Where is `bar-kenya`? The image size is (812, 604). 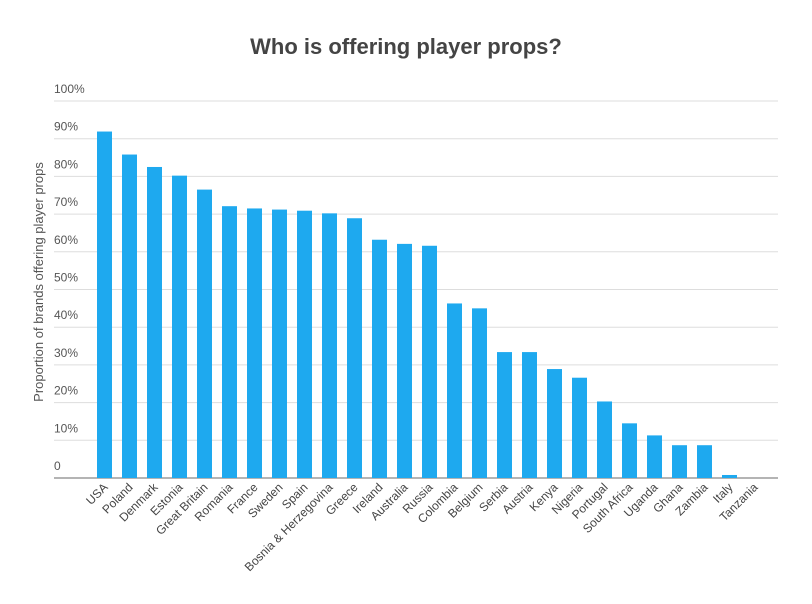 bar-kenya is located at coordinates (554, 423).